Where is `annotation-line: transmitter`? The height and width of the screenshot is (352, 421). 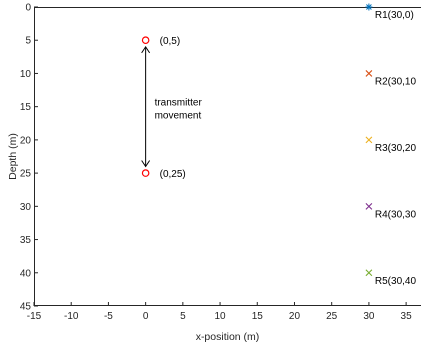 annotation-line: transmitter is located at coordinates (179, 103).